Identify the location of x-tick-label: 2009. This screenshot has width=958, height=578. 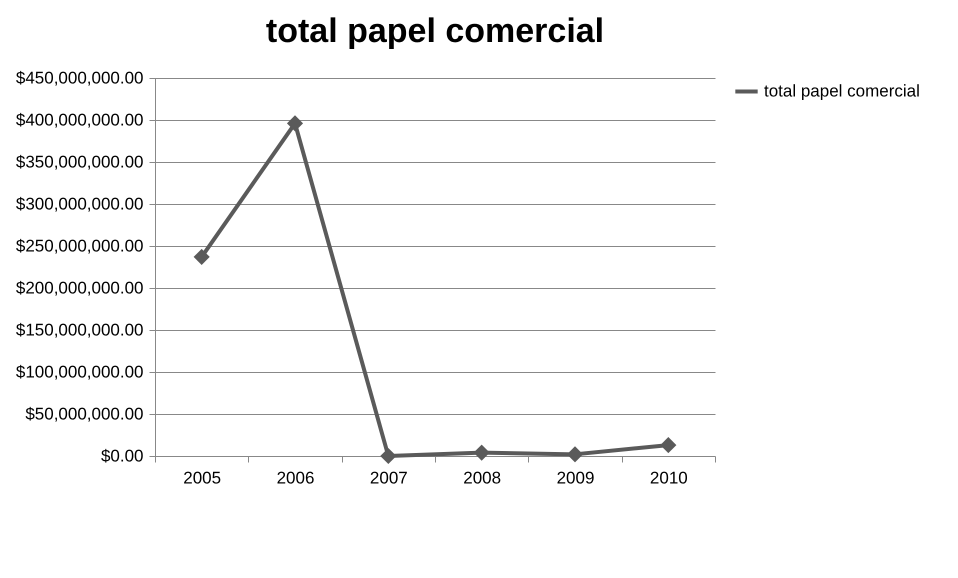
(575, 478).